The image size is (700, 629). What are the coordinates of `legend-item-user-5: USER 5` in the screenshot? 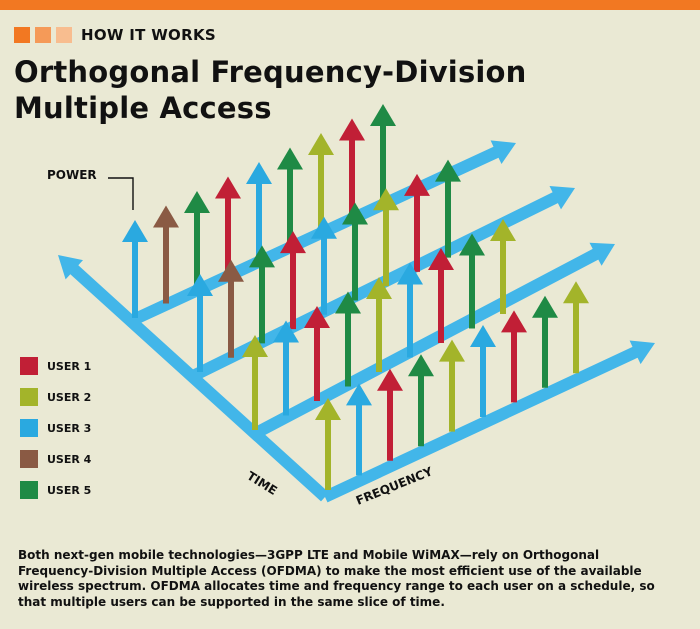 It's located at (55, 490).